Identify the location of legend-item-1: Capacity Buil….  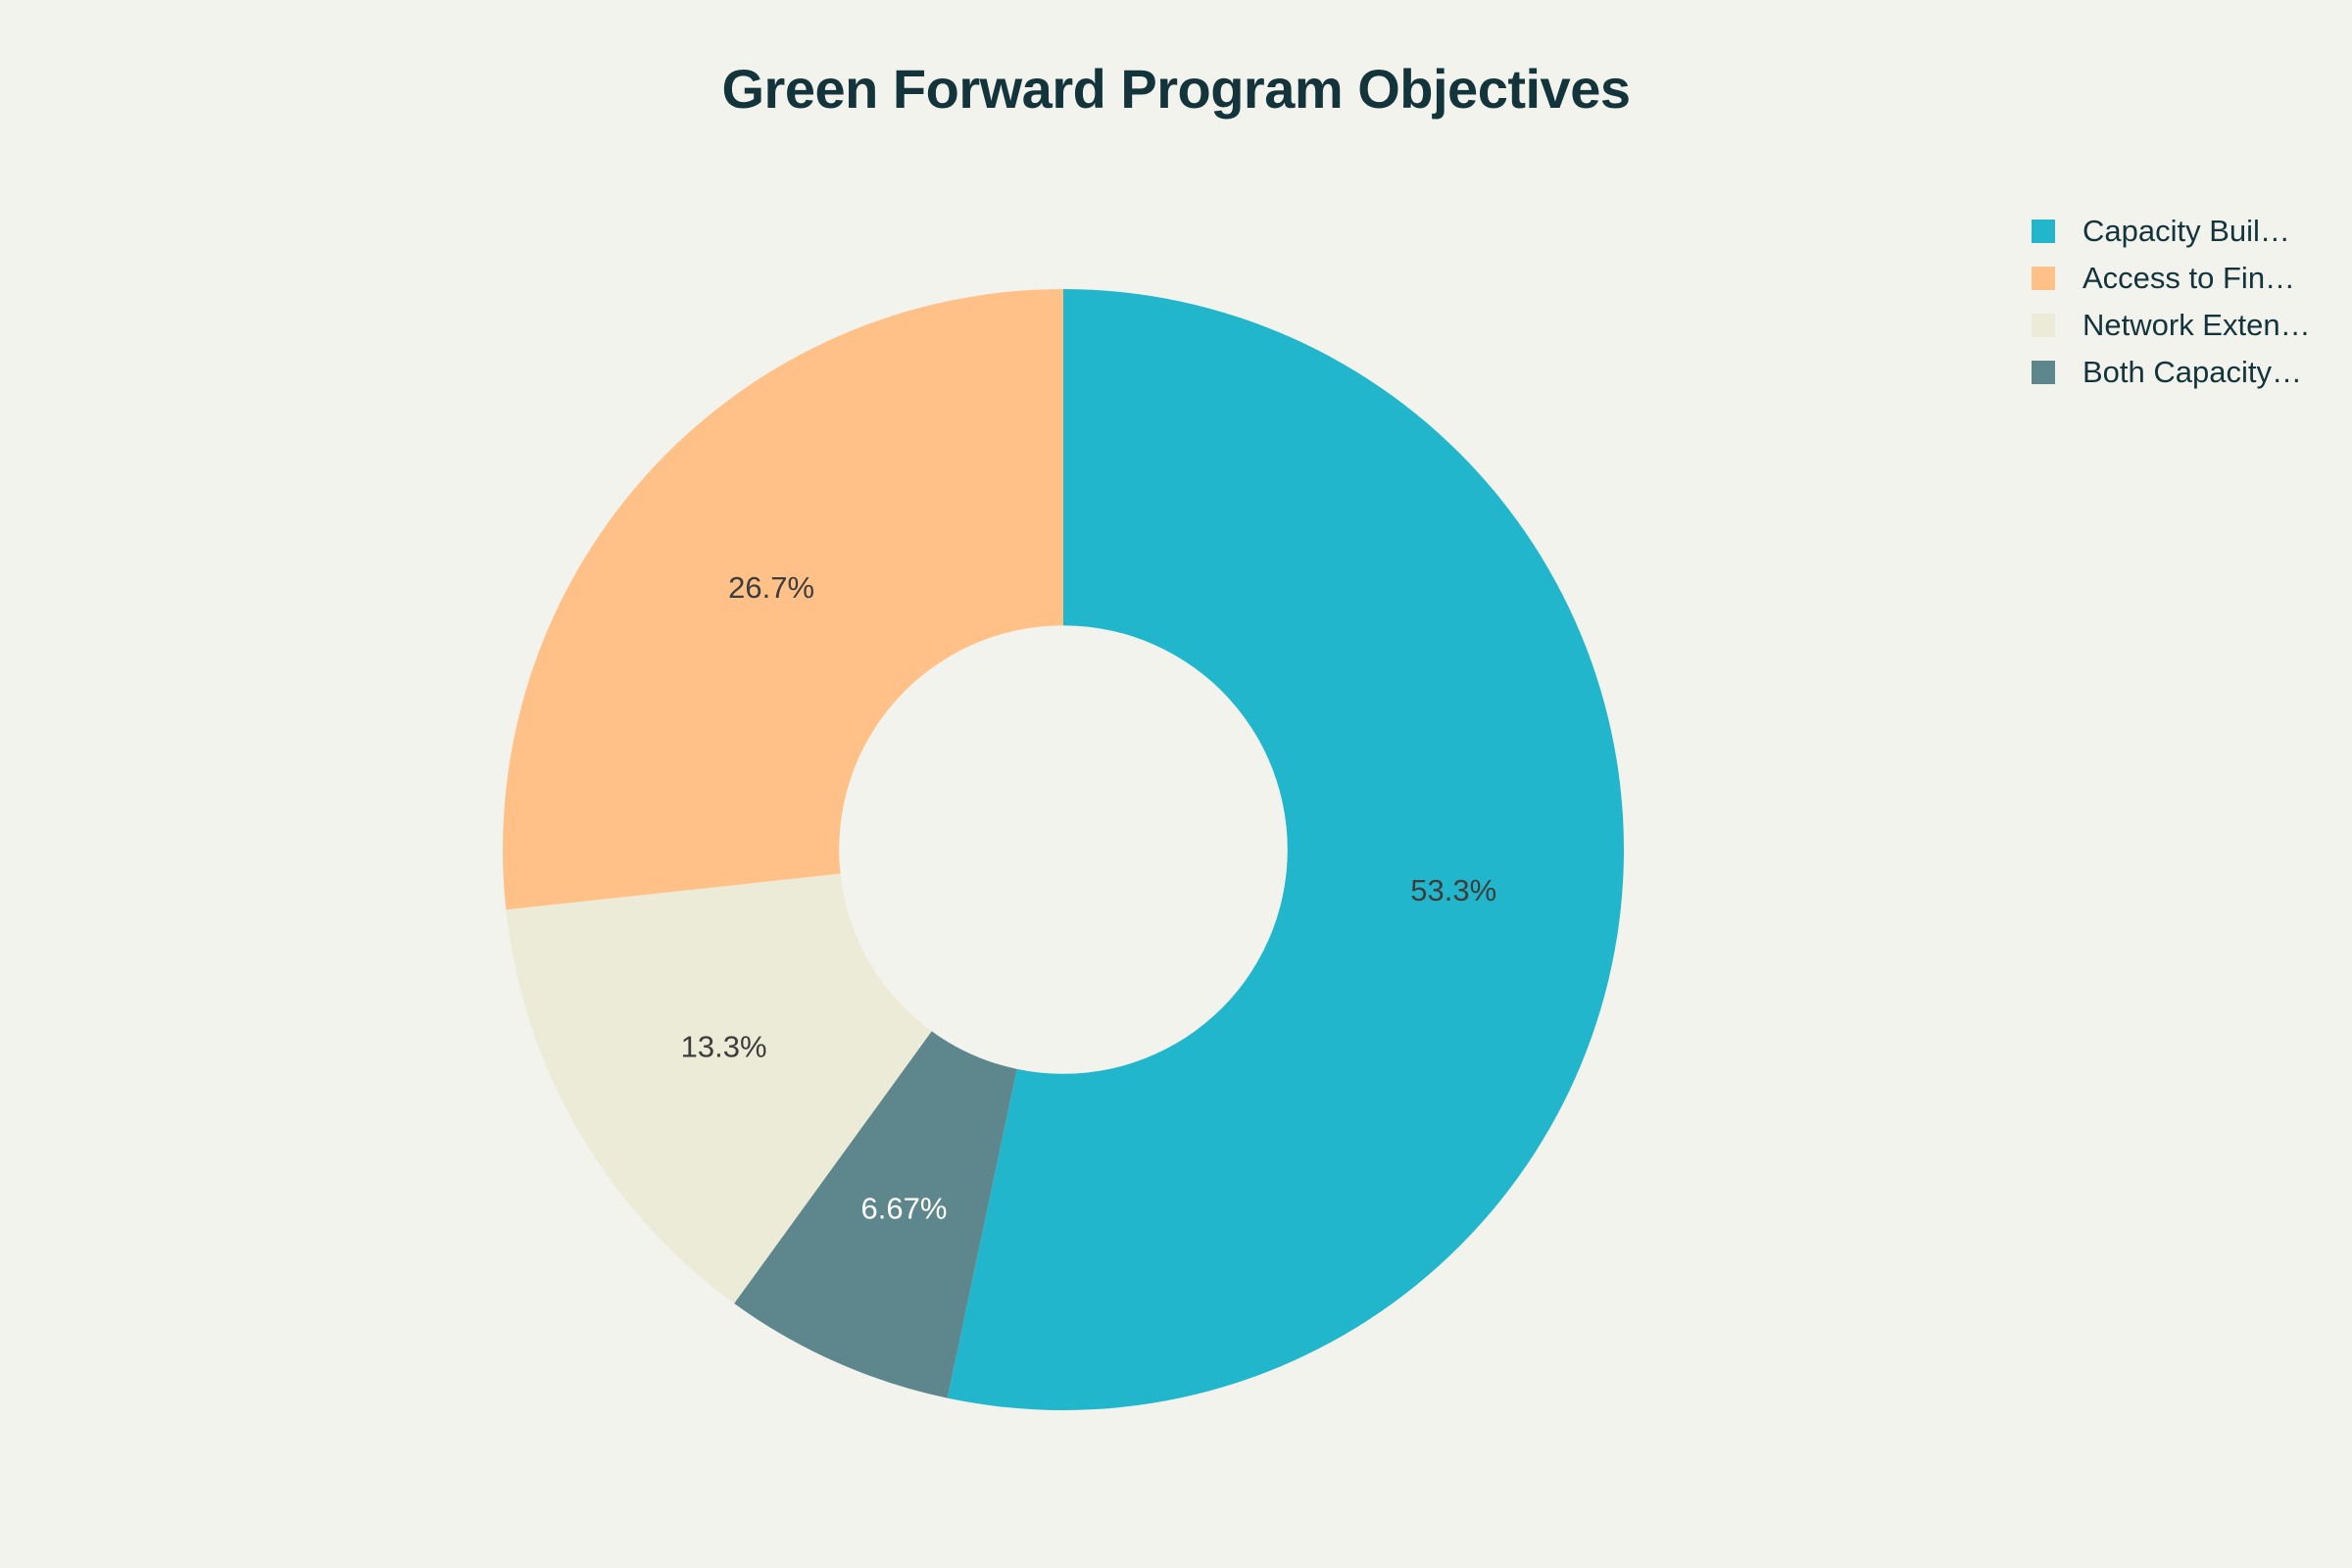
(2188, 231).